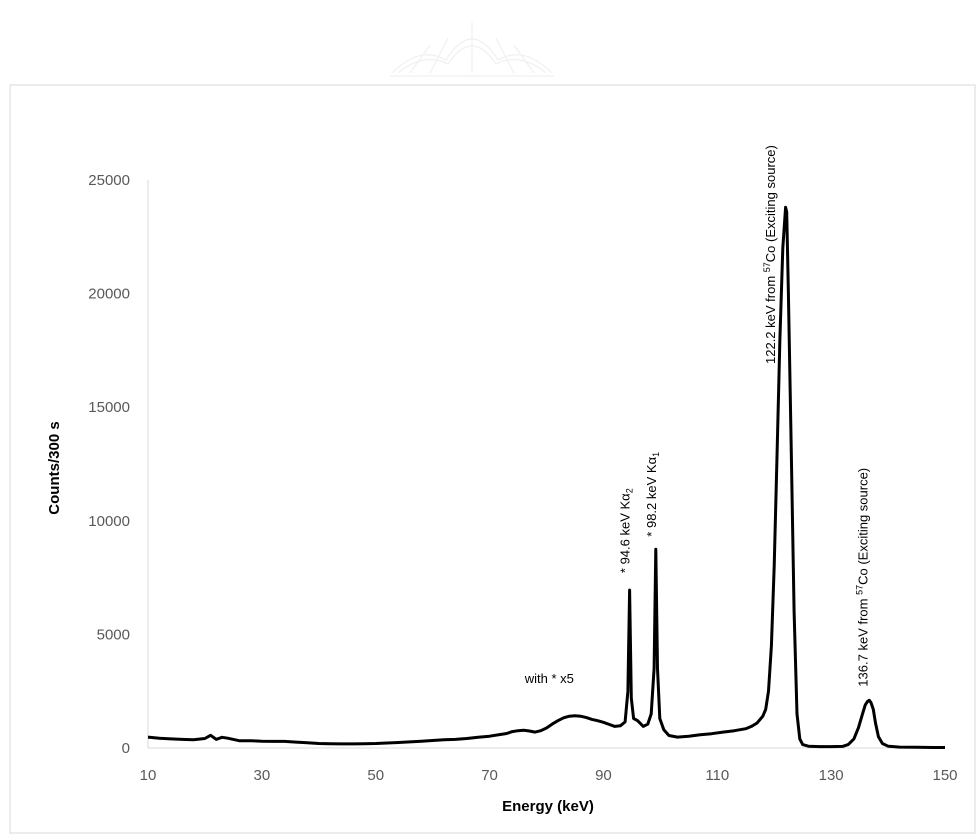 This screenshot has width=977, height=834. What do you see at coordinates (375, 775) in the screenshot?
I see `x-tick-label: 50` at bounding box center [375, 775].